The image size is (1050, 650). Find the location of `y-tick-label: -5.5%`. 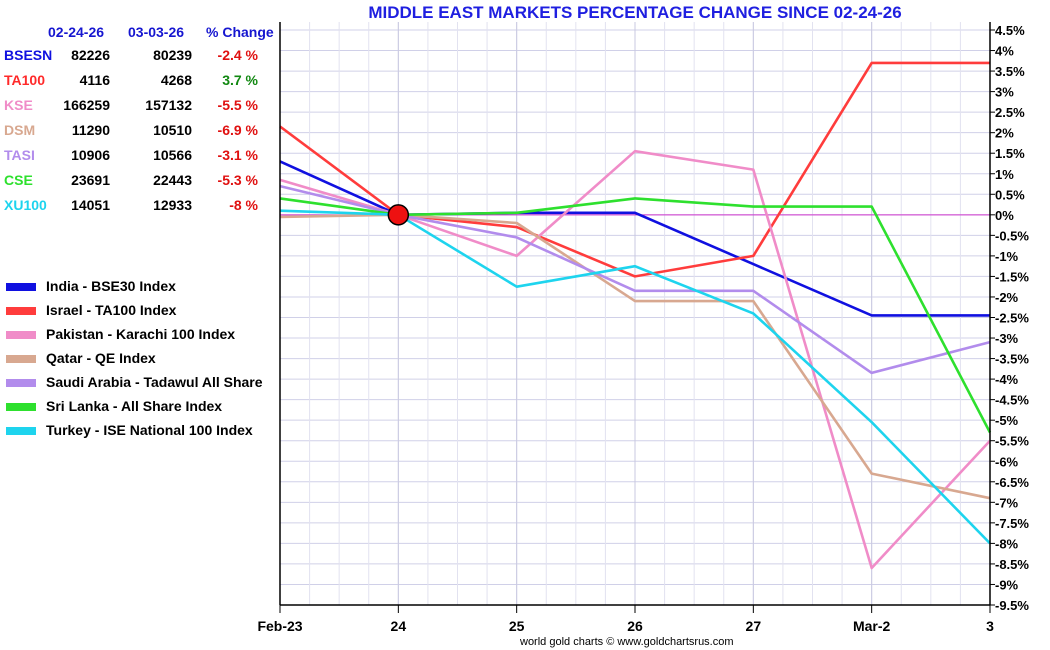

y-tick-label: -5.5% is located at coordinates (1012, 441).